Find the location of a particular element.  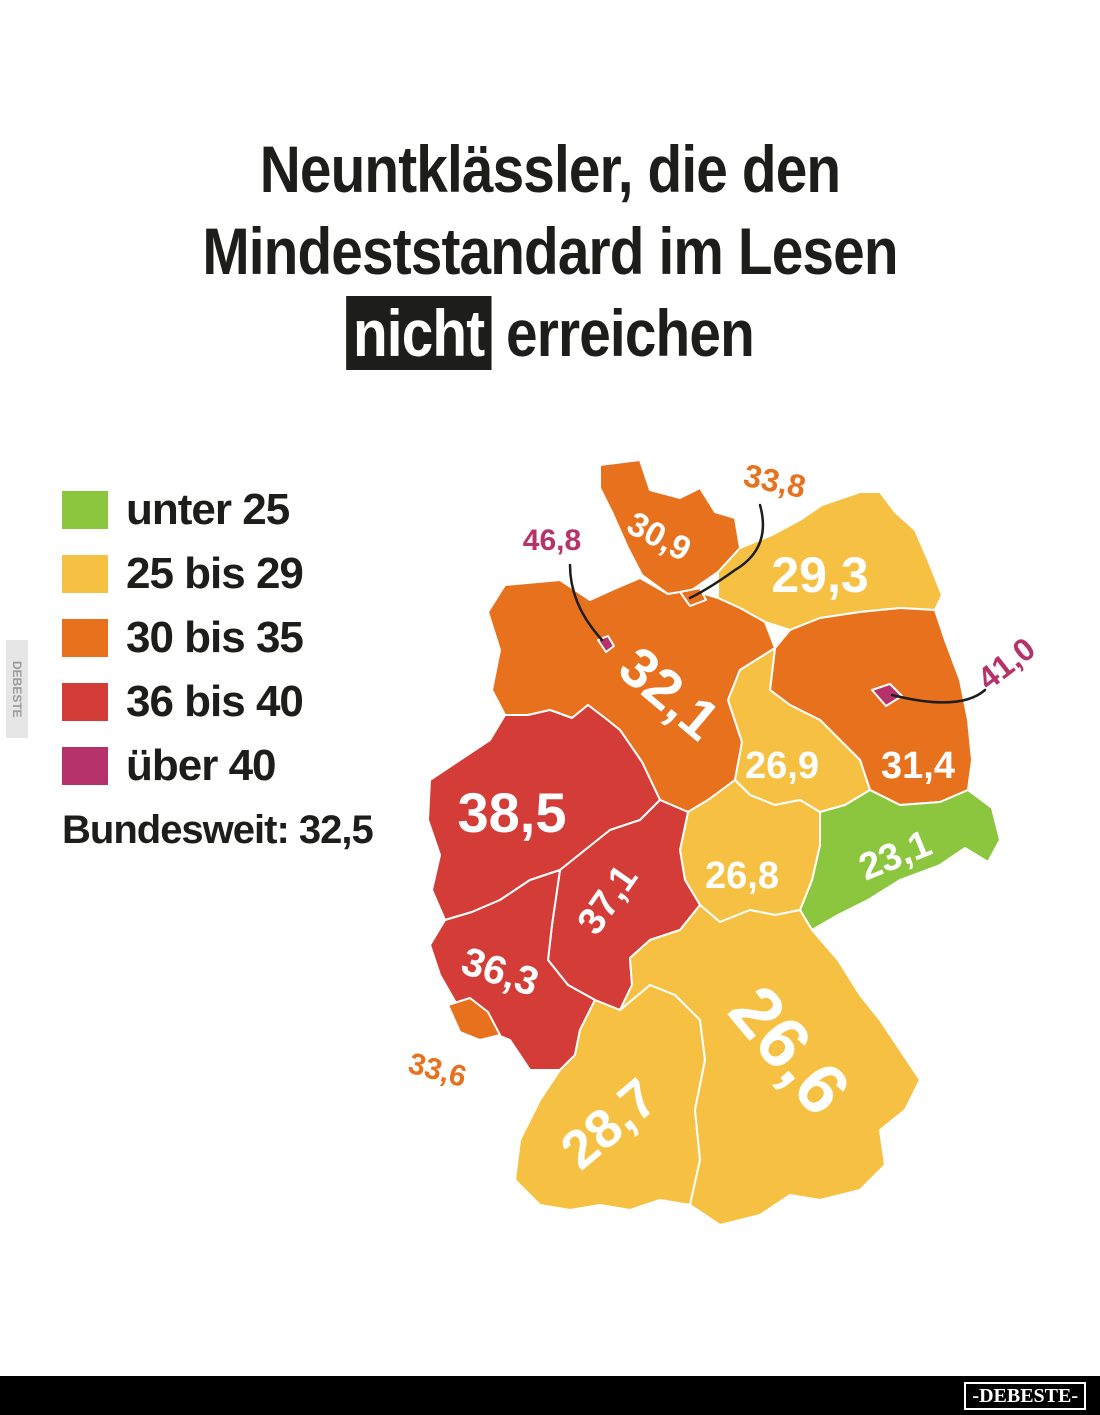

national-average: Bundesweit: 32,5 is located at coordinates (218, 830).